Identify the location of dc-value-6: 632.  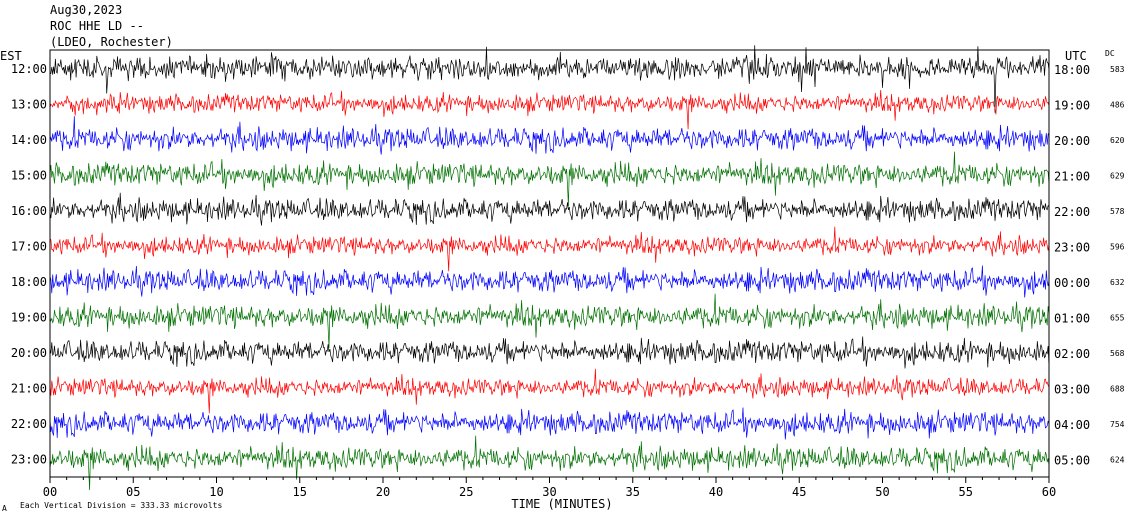
(1117, 282).